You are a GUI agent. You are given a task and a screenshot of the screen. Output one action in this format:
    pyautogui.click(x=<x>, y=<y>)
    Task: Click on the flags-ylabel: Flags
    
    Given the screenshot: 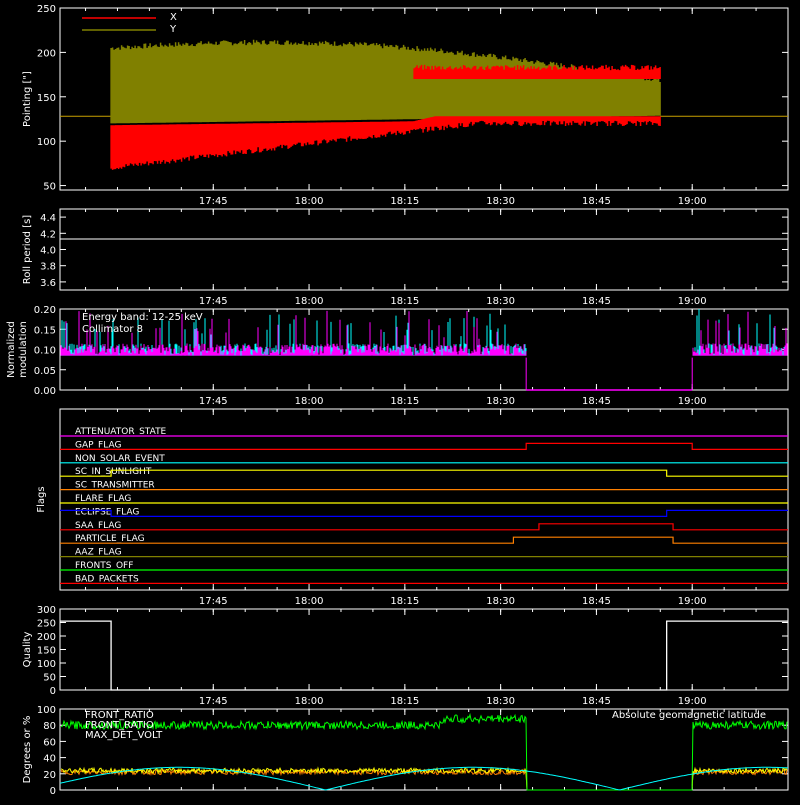 What is the action you would take?
    pyautogui.click(x=41, y=499)
    